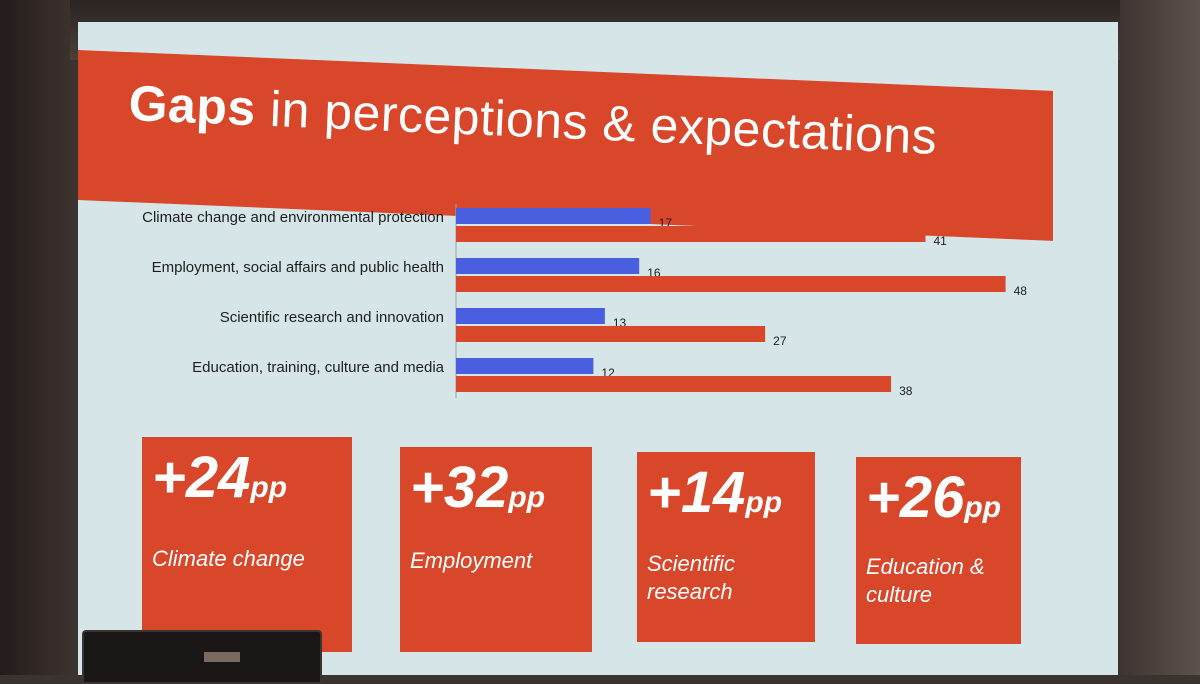 The width and height of the screenshot is (1200, 684). What do you see at coordinates (726, 547) in the screenshot?
I see `gap-box-research: +14pp Scientific research` at bounding box center [726, 547].